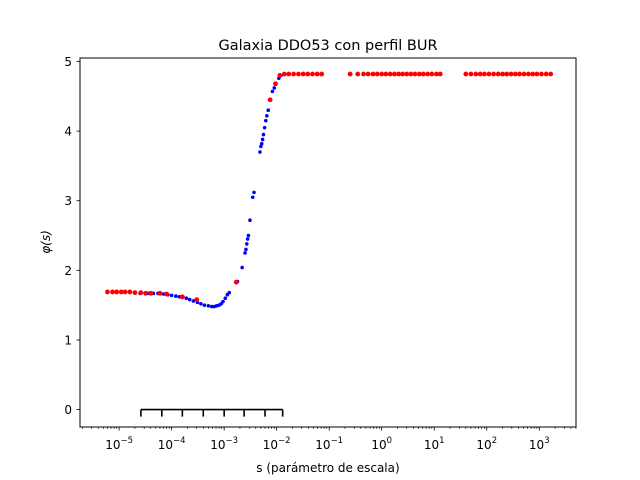  I want to click on y-axis-ticks: 0 1 2 3 4 5, so click(72, 236).